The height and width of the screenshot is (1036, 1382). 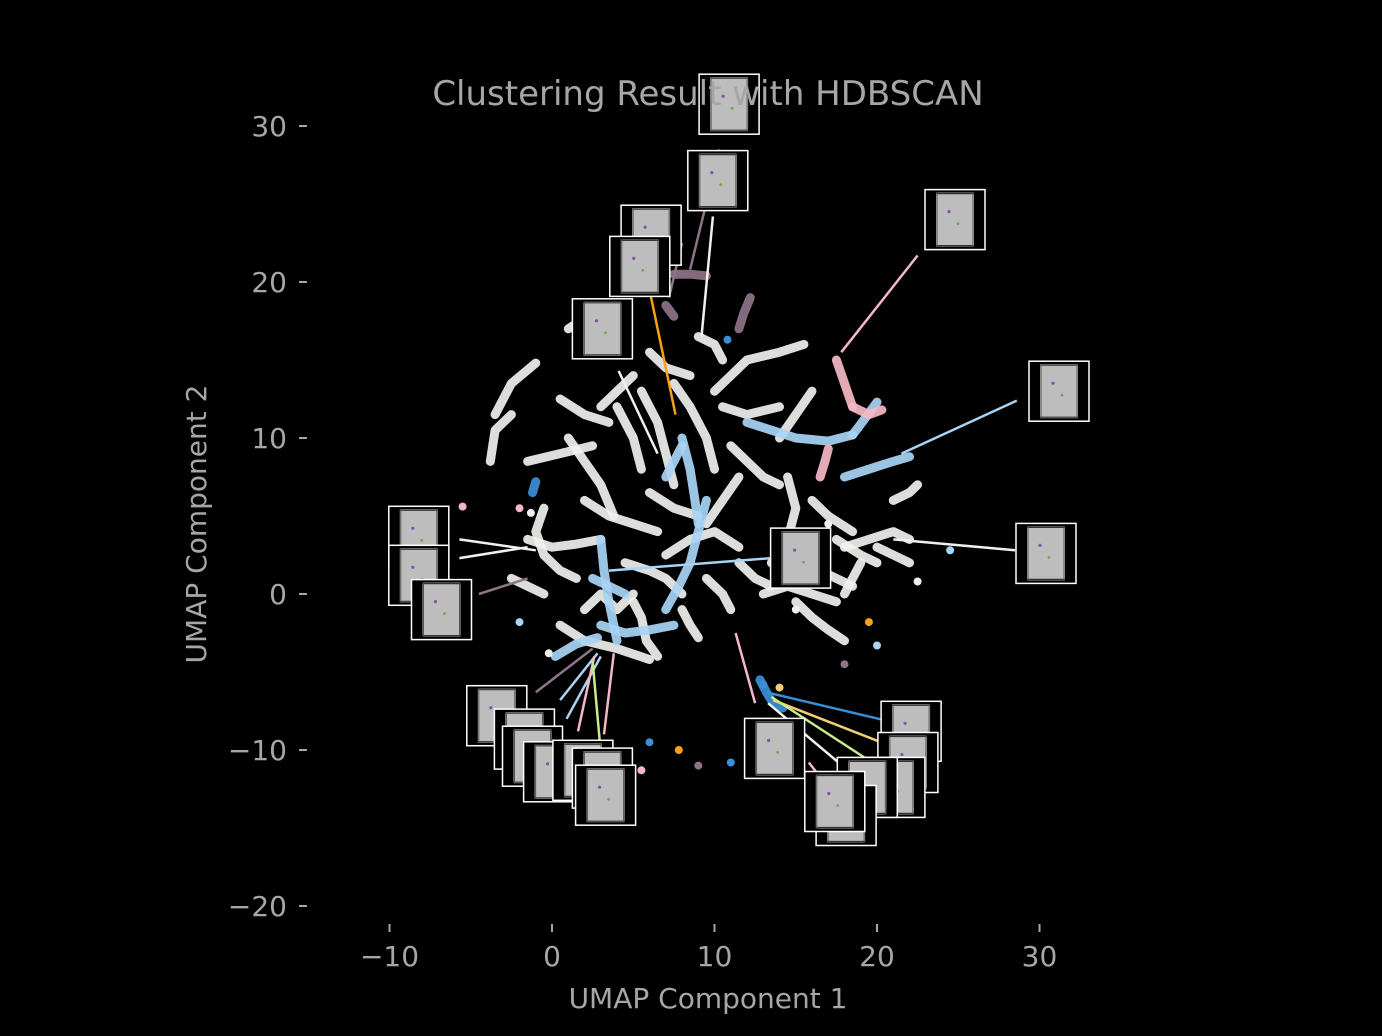 What do you see at coordinates (257, 906) in the screenshot?
I see `y-tick-label: −20` at bounding box center [257, 906].